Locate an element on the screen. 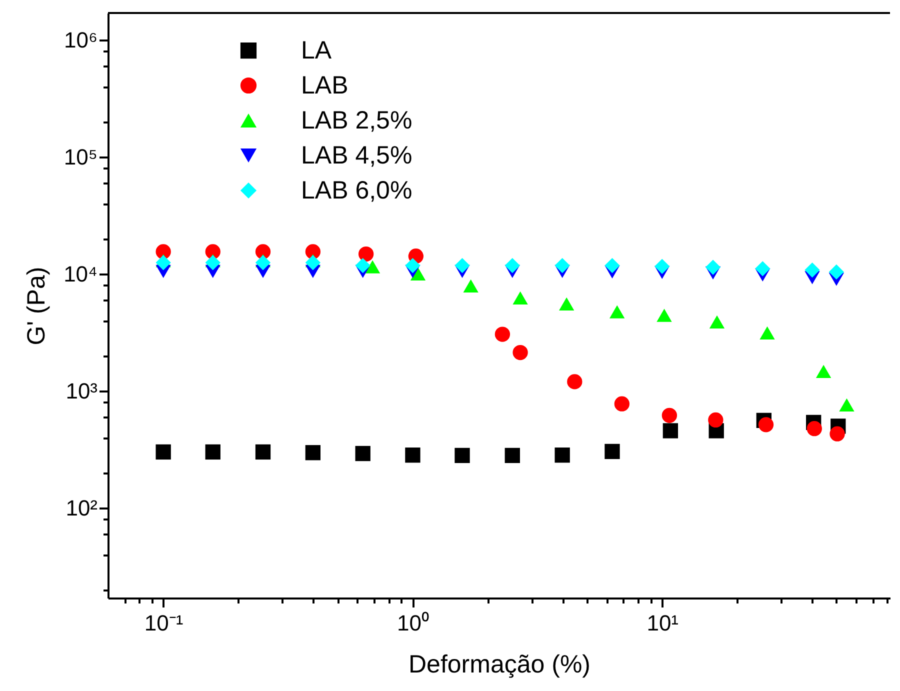 Image resolution: width=900 pixels, height=691 pixels. legend-label: LAB is located at coordinates (324, 86).